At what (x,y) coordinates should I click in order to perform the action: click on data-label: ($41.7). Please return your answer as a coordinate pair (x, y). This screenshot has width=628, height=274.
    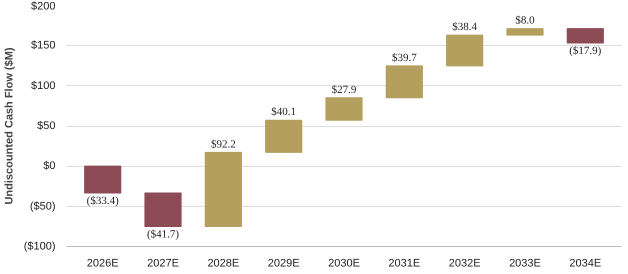
    Looking at the image, I should click on (163, 234).